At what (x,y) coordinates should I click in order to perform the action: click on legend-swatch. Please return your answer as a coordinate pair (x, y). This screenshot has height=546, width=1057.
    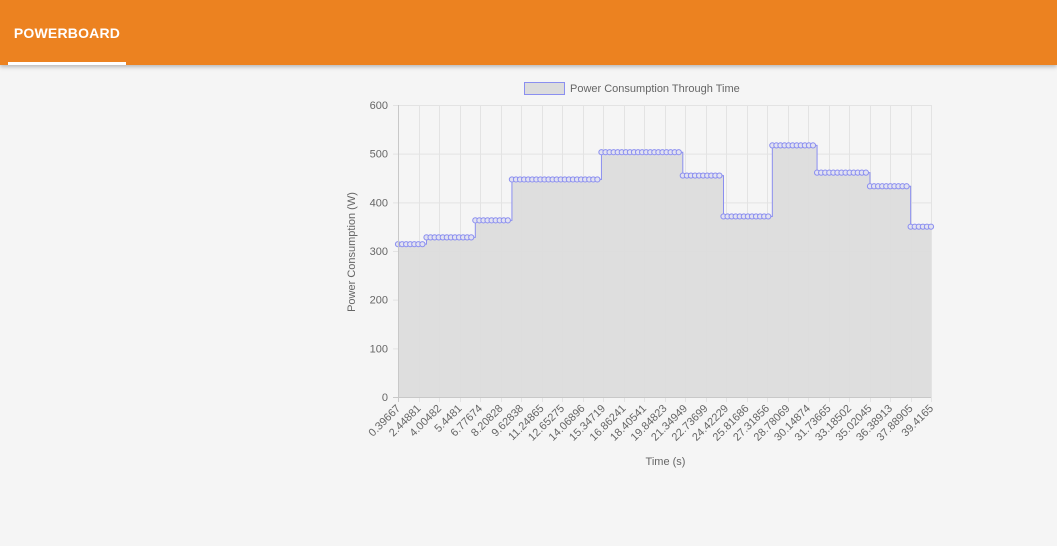
    Looking at the image, I should click on (544, 88).